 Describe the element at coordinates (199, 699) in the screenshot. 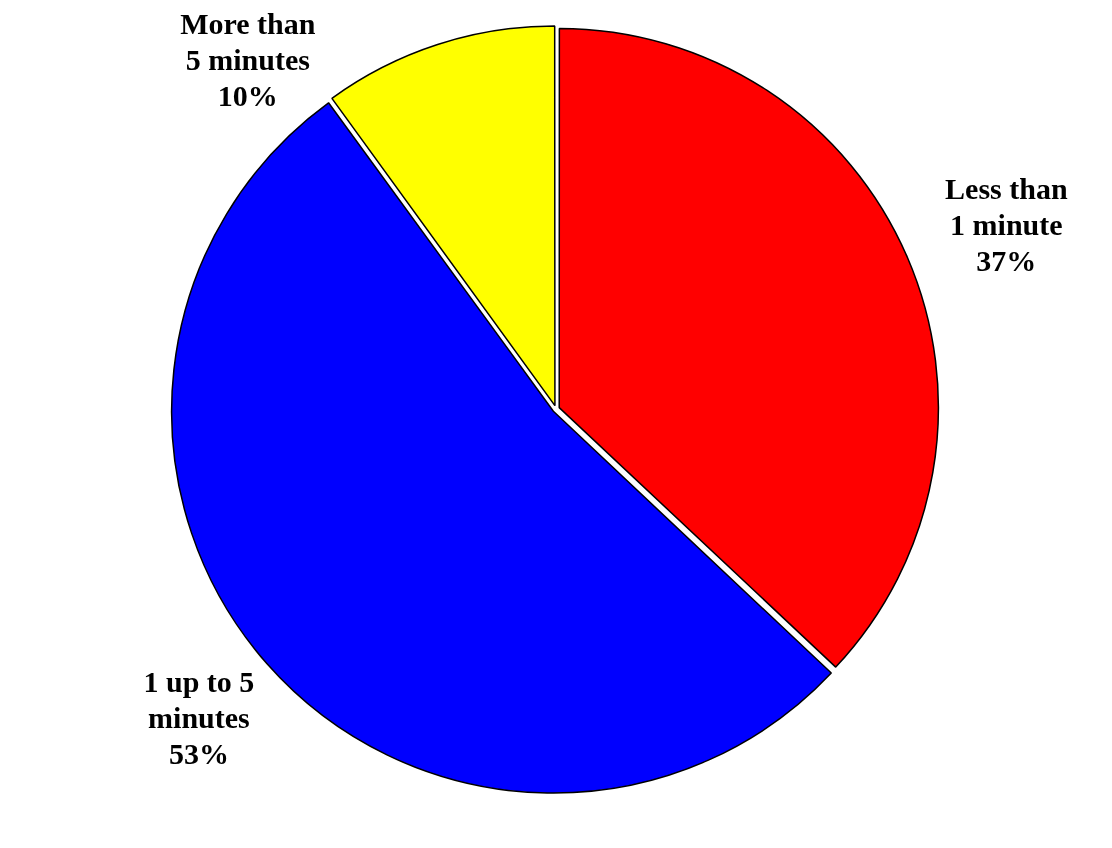

I see `slice-label: 1 up to 5 minutes` at that location.